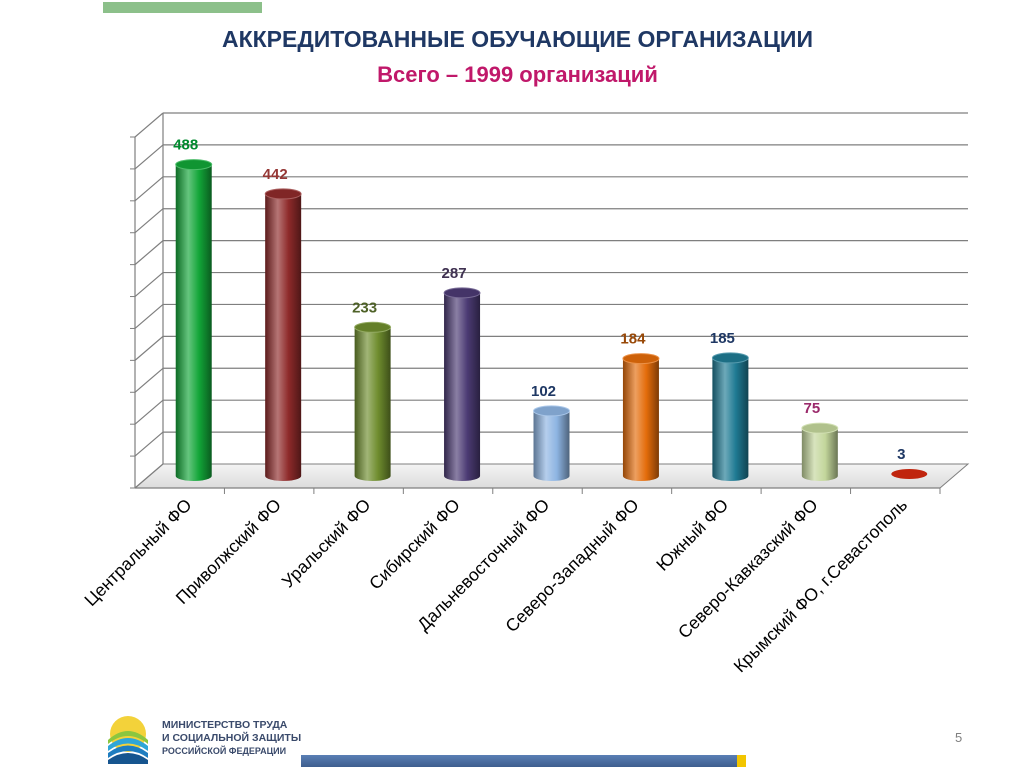 The width and height of the screenshot is (1024, 768). What do you see at coordinates (519, 761) in the screenshot?
I see `bottom-accent-bar` at bounding box center [519, 761].